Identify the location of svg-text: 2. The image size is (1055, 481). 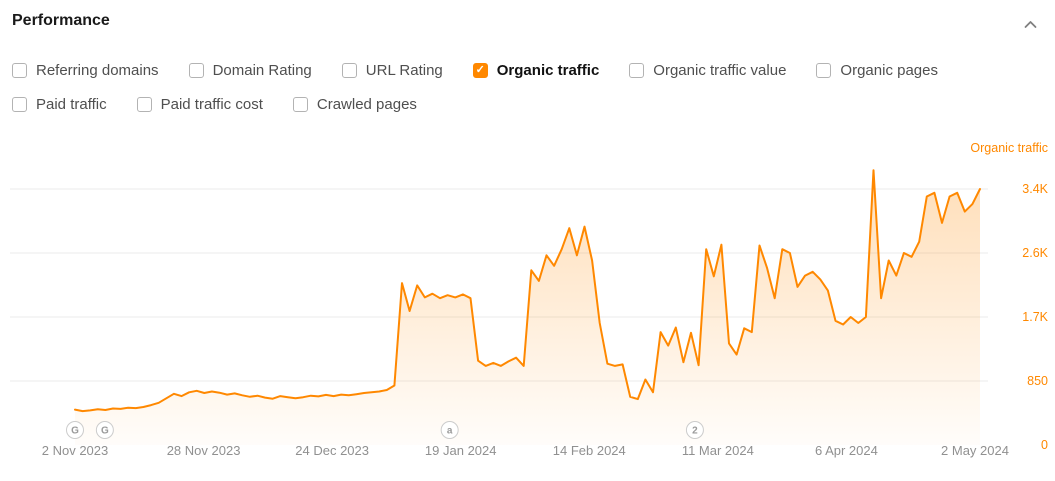
(695, 431).